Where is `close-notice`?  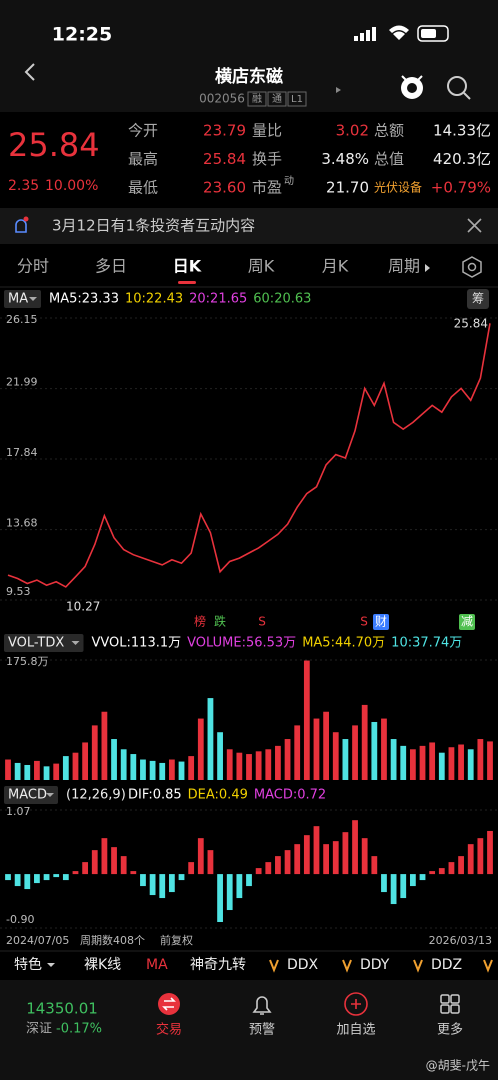
close-notice is located at coordinates (474, 225).